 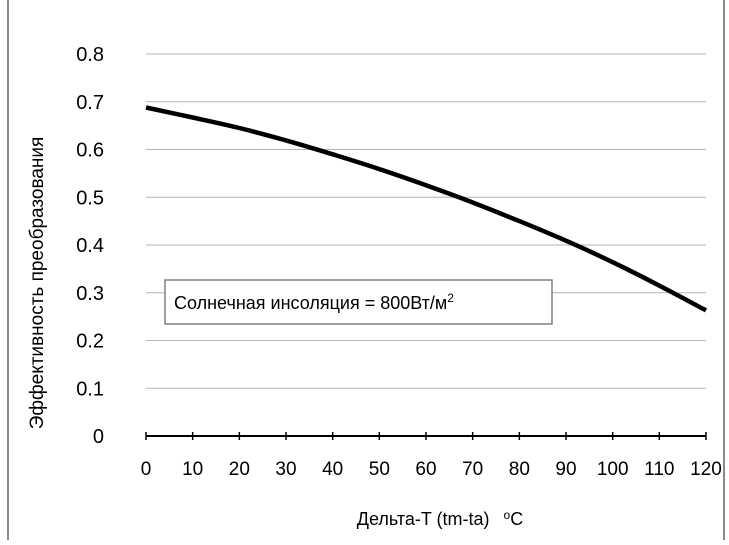 I want to click on annotation-superscript: 2, so click(x=450, y=298).